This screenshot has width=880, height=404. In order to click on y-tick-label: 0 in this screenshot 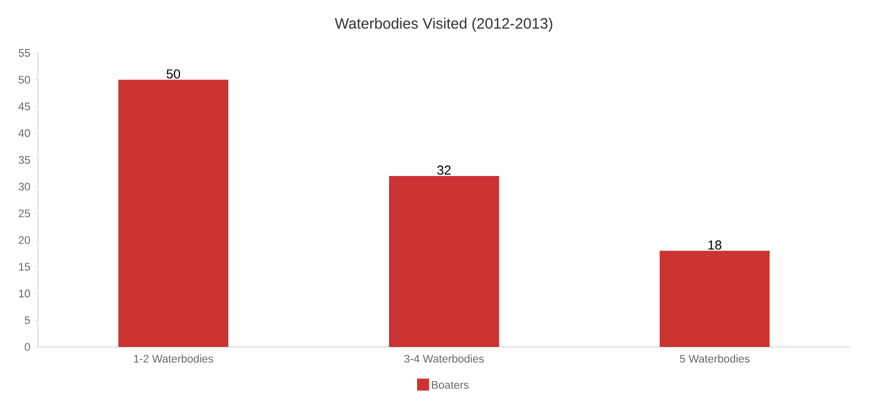, I will do `click(27, 347)`.